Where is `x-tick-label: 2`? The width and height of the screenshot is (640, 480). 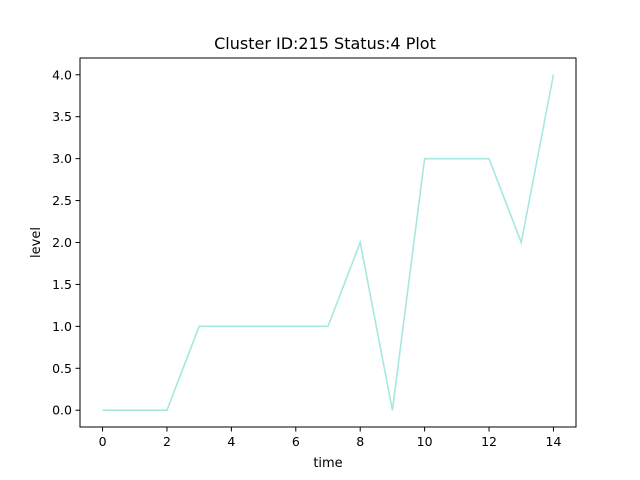
x-tick-label: 2 is located at coordinates (167, 441).